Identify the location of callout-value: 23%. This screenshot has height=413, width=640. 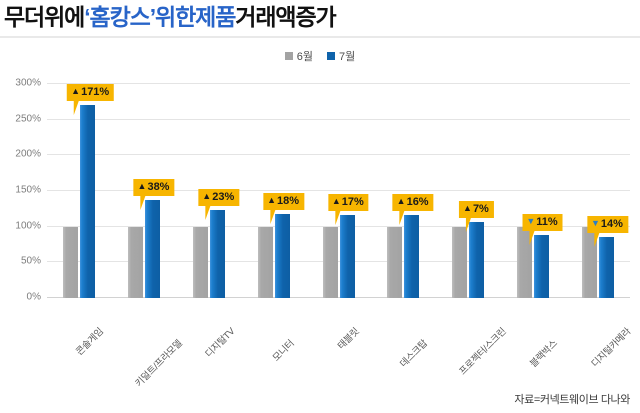
(223, 197).